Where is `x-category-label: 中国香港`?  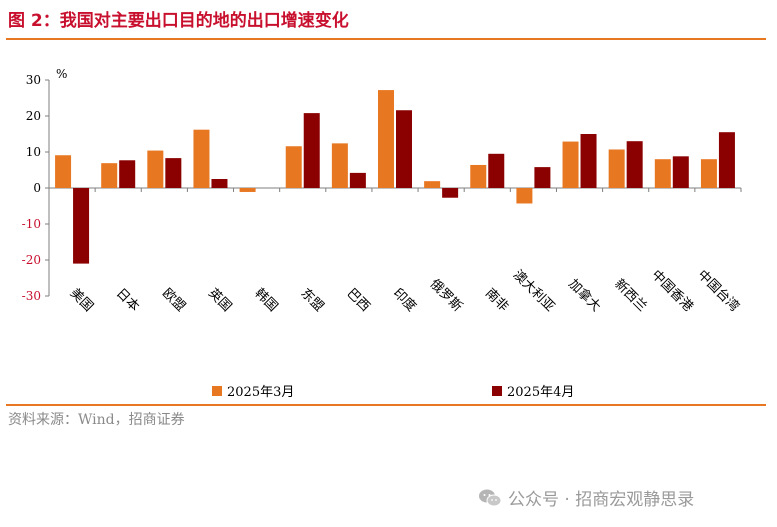 x-category-label: 中国香港 is located at coordinates (671, 290).